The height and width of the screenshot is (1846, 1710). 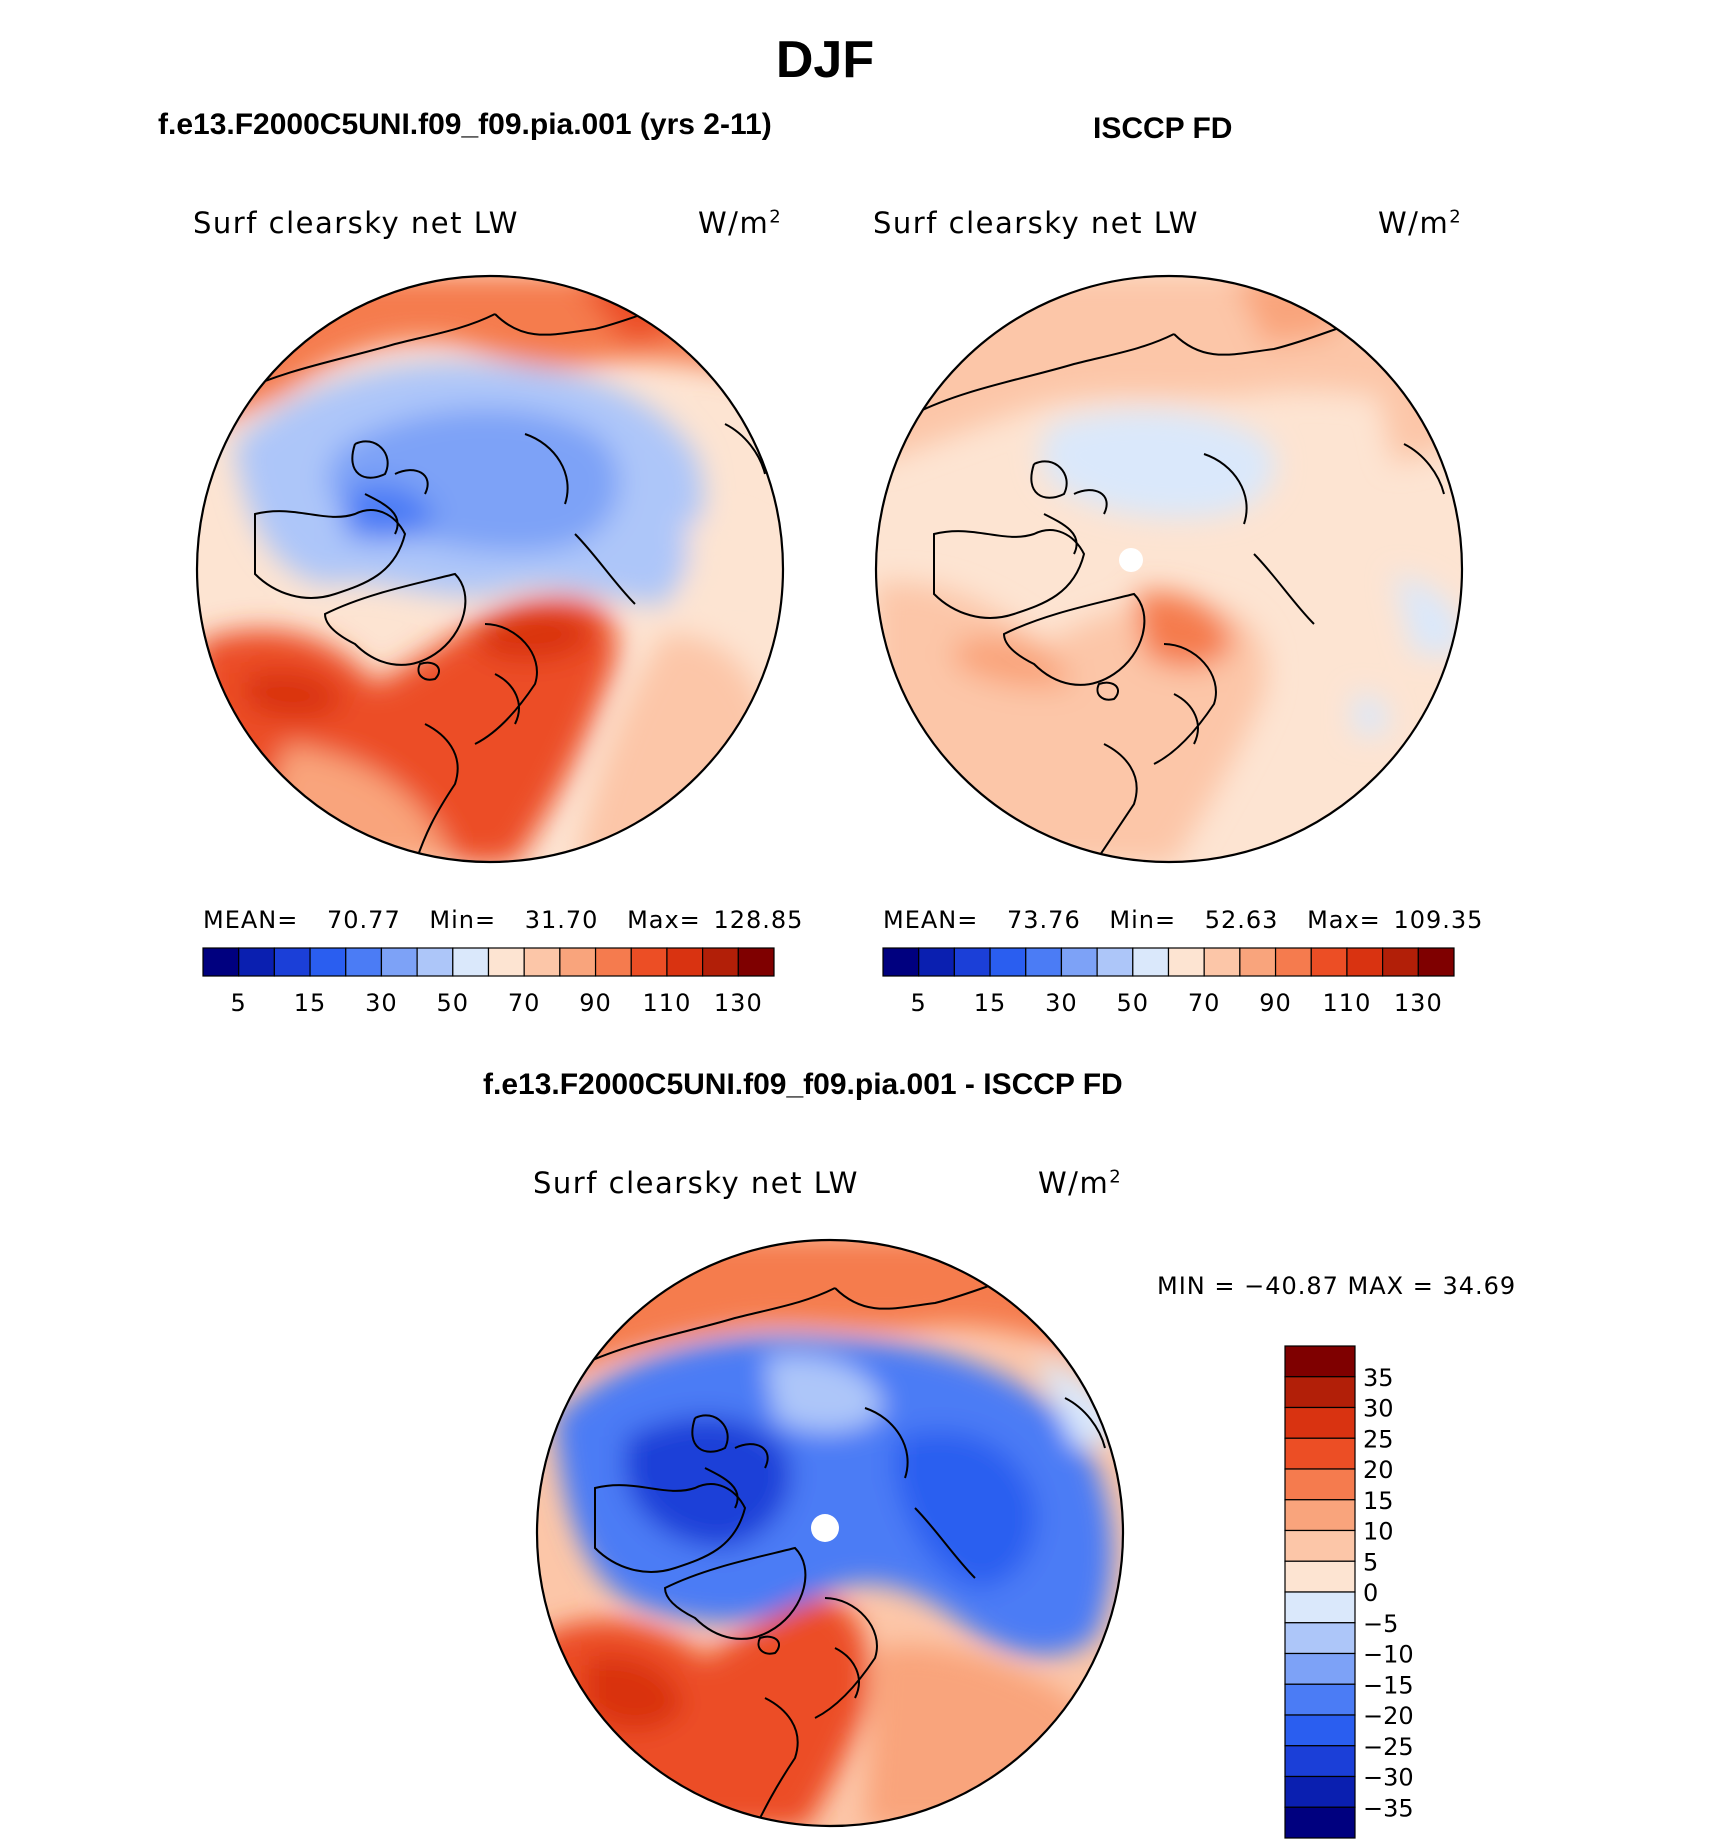 I want to click on page-title: DJF, so click(x=825, y=60).